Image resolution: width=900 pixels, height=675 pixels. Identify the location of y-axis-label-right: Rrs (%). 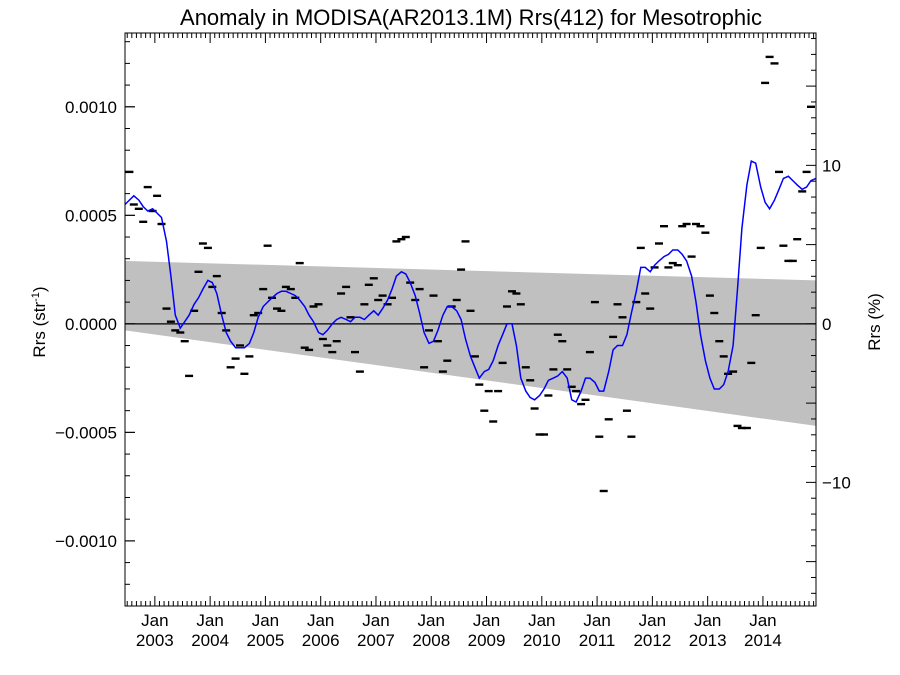
(874, 322).